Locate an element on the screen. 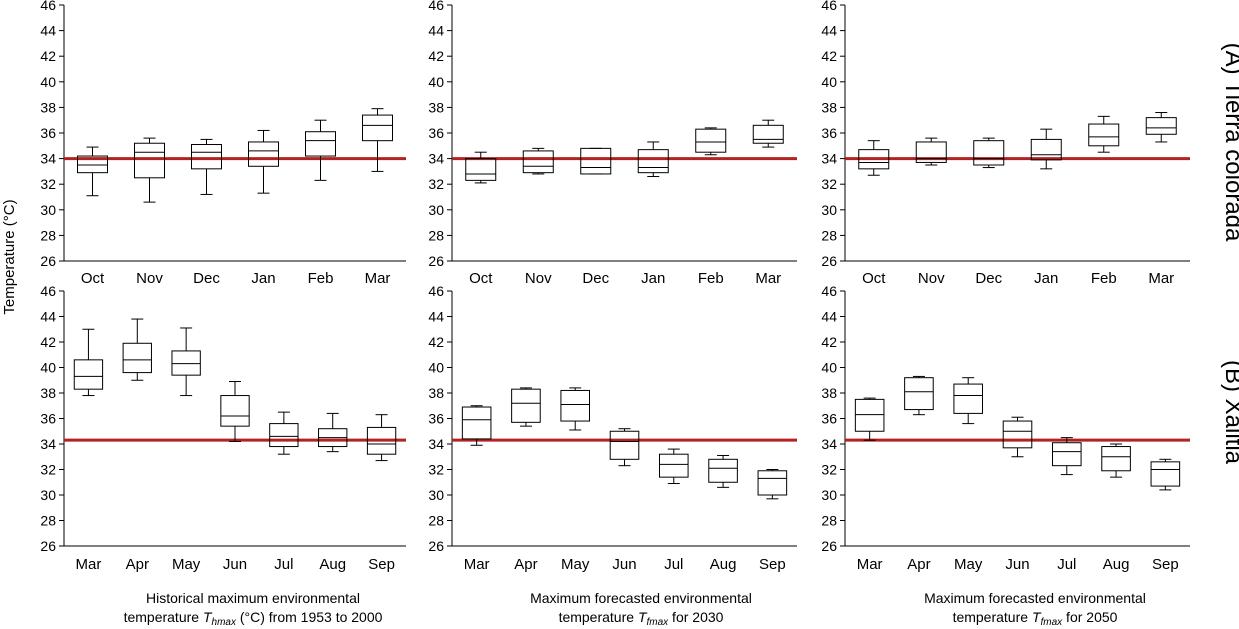 The height and width of the screenshot is (629, 1239). box-feb: Feb is located at coordinates (711, 207).